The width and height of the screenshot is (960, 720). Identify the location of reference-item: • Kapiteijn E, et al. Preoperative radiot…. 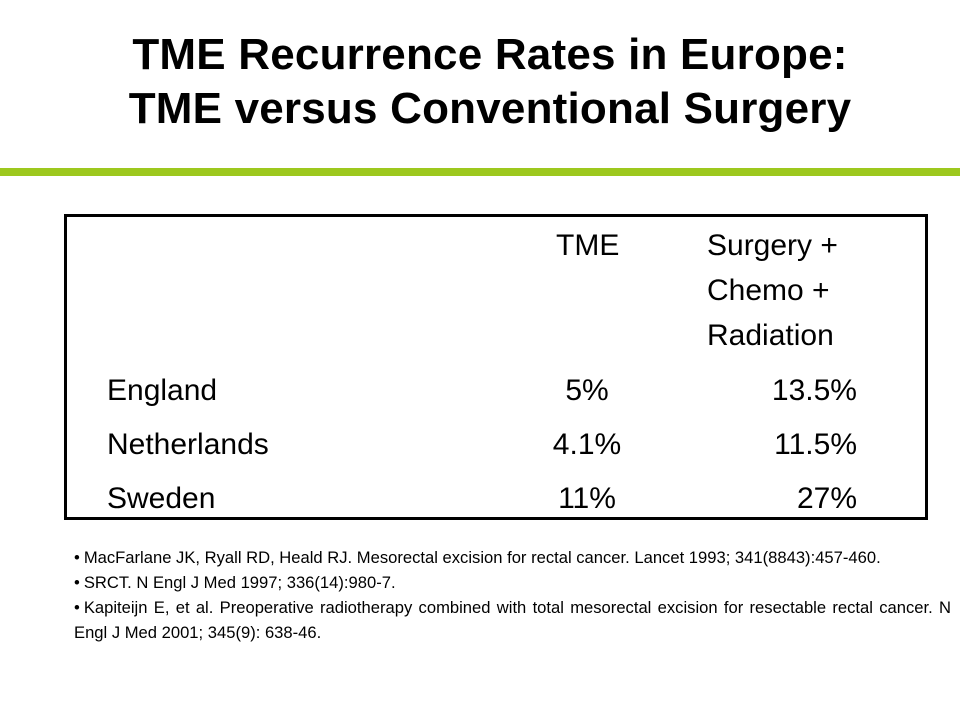
(512, 620).